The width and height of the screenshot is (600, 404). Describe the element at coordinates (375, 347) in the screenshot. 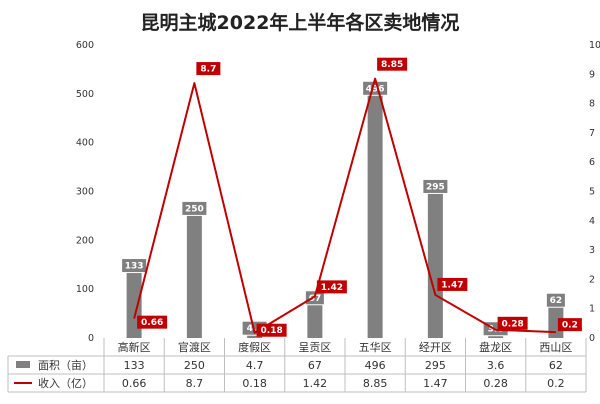

I see `x-tick-label: 五华区` at that location.